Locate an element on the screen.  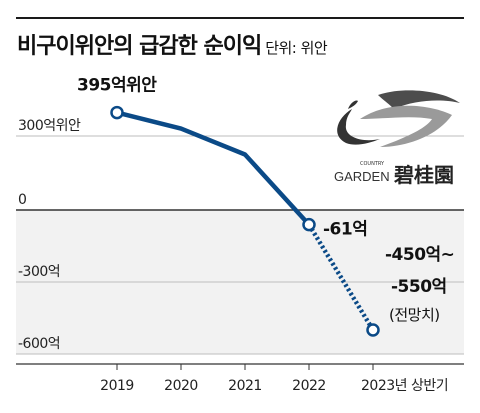
x-axis-ticks: 2019 2020 2021 2022 2023년 상반기 is located at coordinates (274, 379).